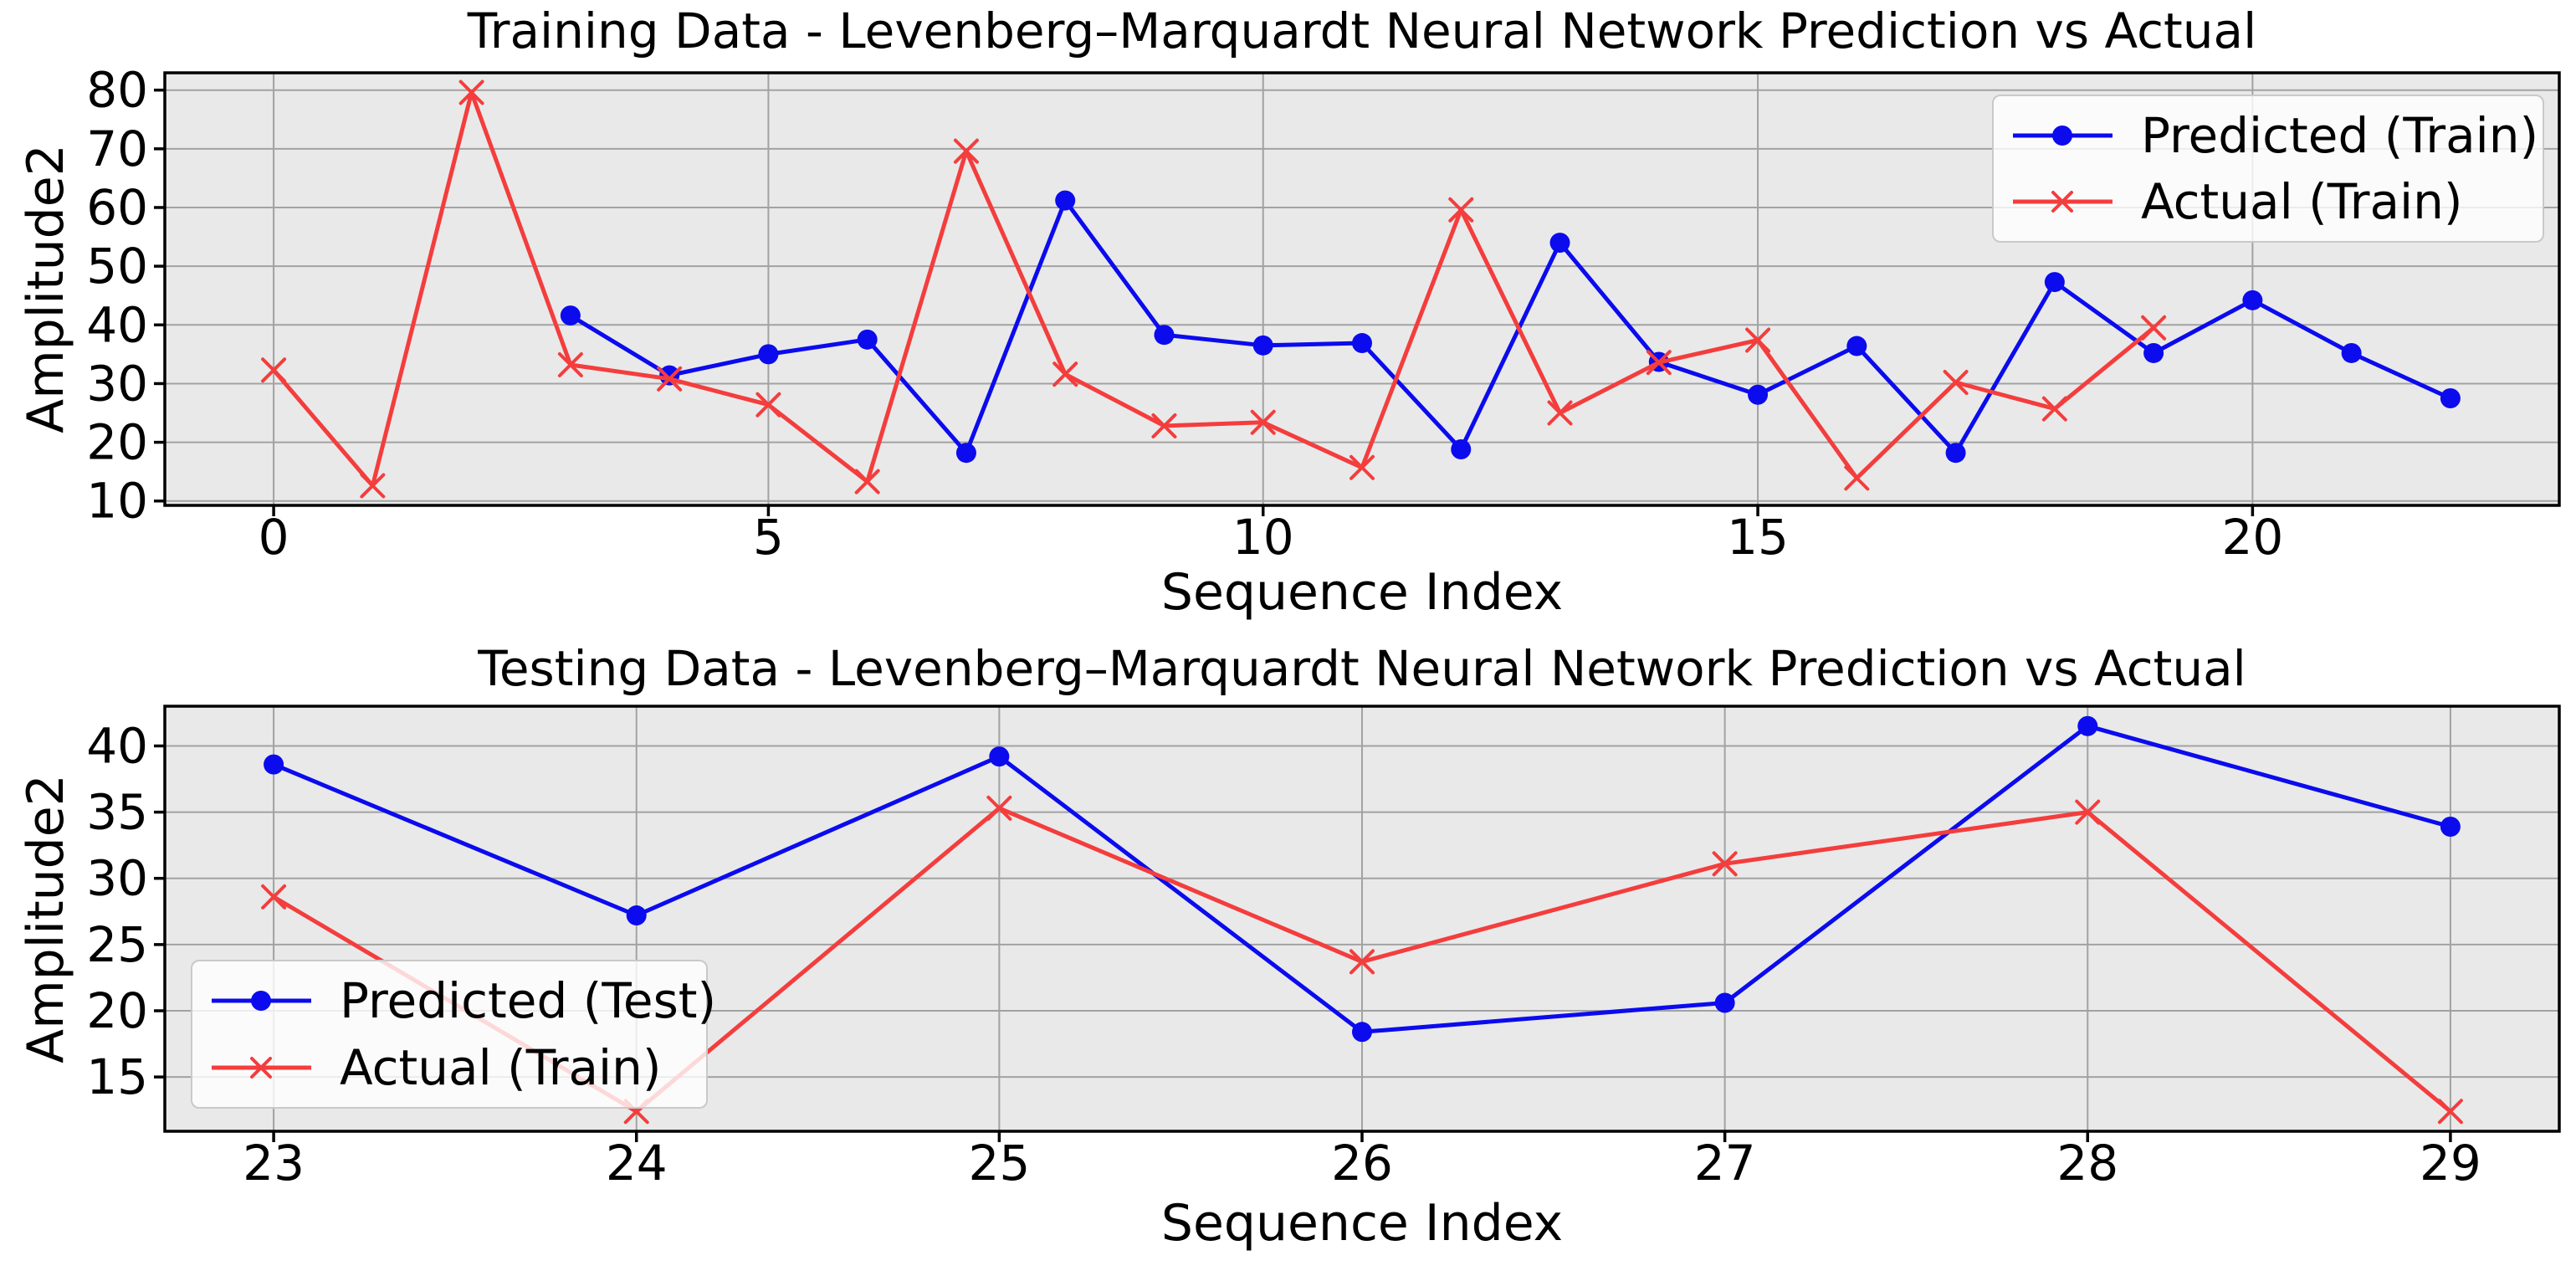 This screenshot has width=2576, height=1271. I want to click on y-tick-label: 60, so click(117, 207).